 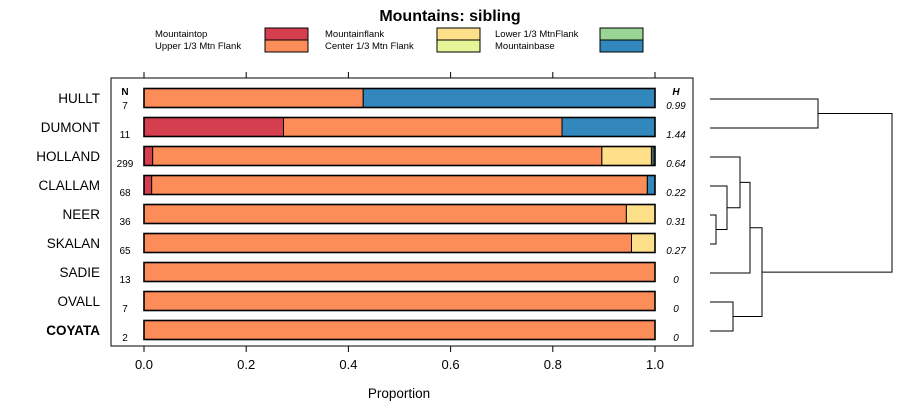 I want to click on x-tick-label: 0.8, so click(x=553, y=364).